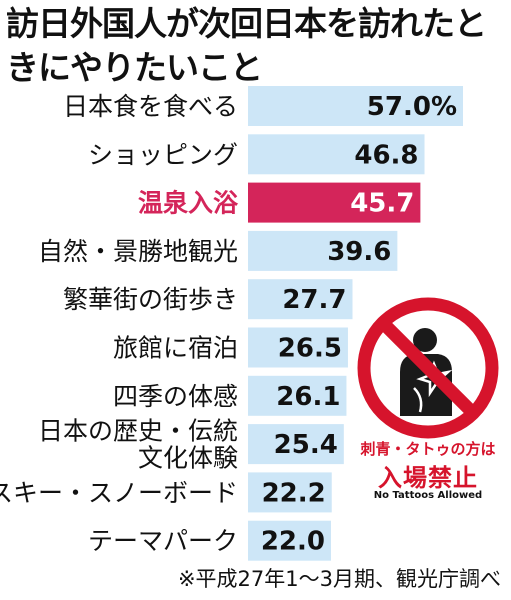 The width and height of the screenshot is (511, 600). What do you see at coordinates (175, 396) in the screenshot?
I see `category-label-6: 四季の体感` at bounding box center [175, 396].